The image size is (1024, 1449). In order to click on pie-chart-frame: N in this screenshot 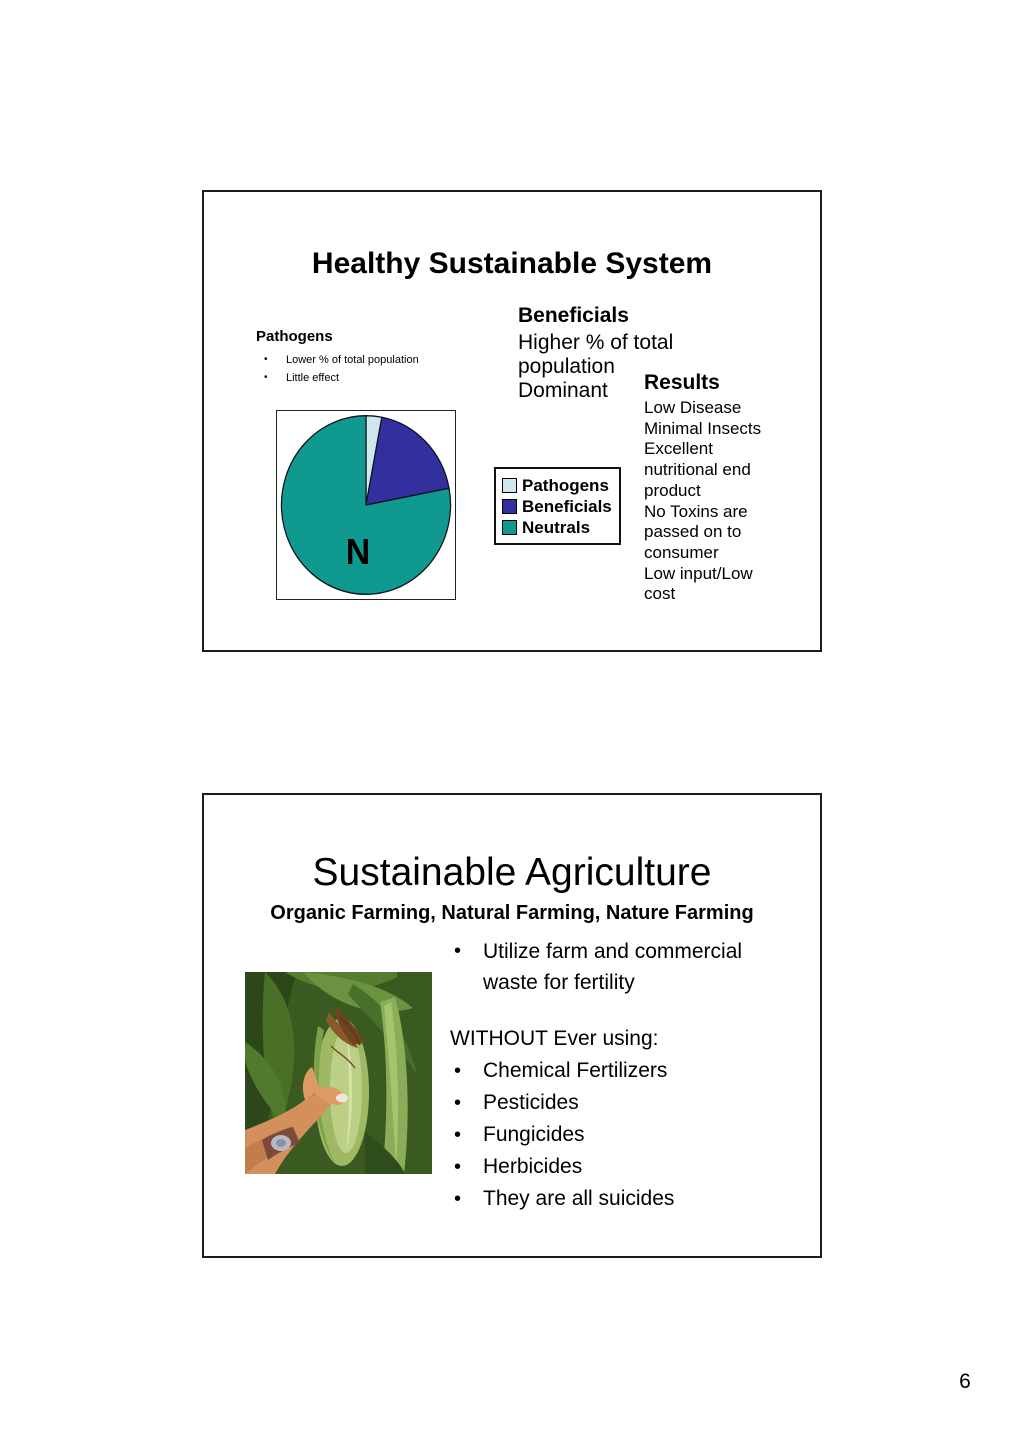, I will do `click(366, 505)`.